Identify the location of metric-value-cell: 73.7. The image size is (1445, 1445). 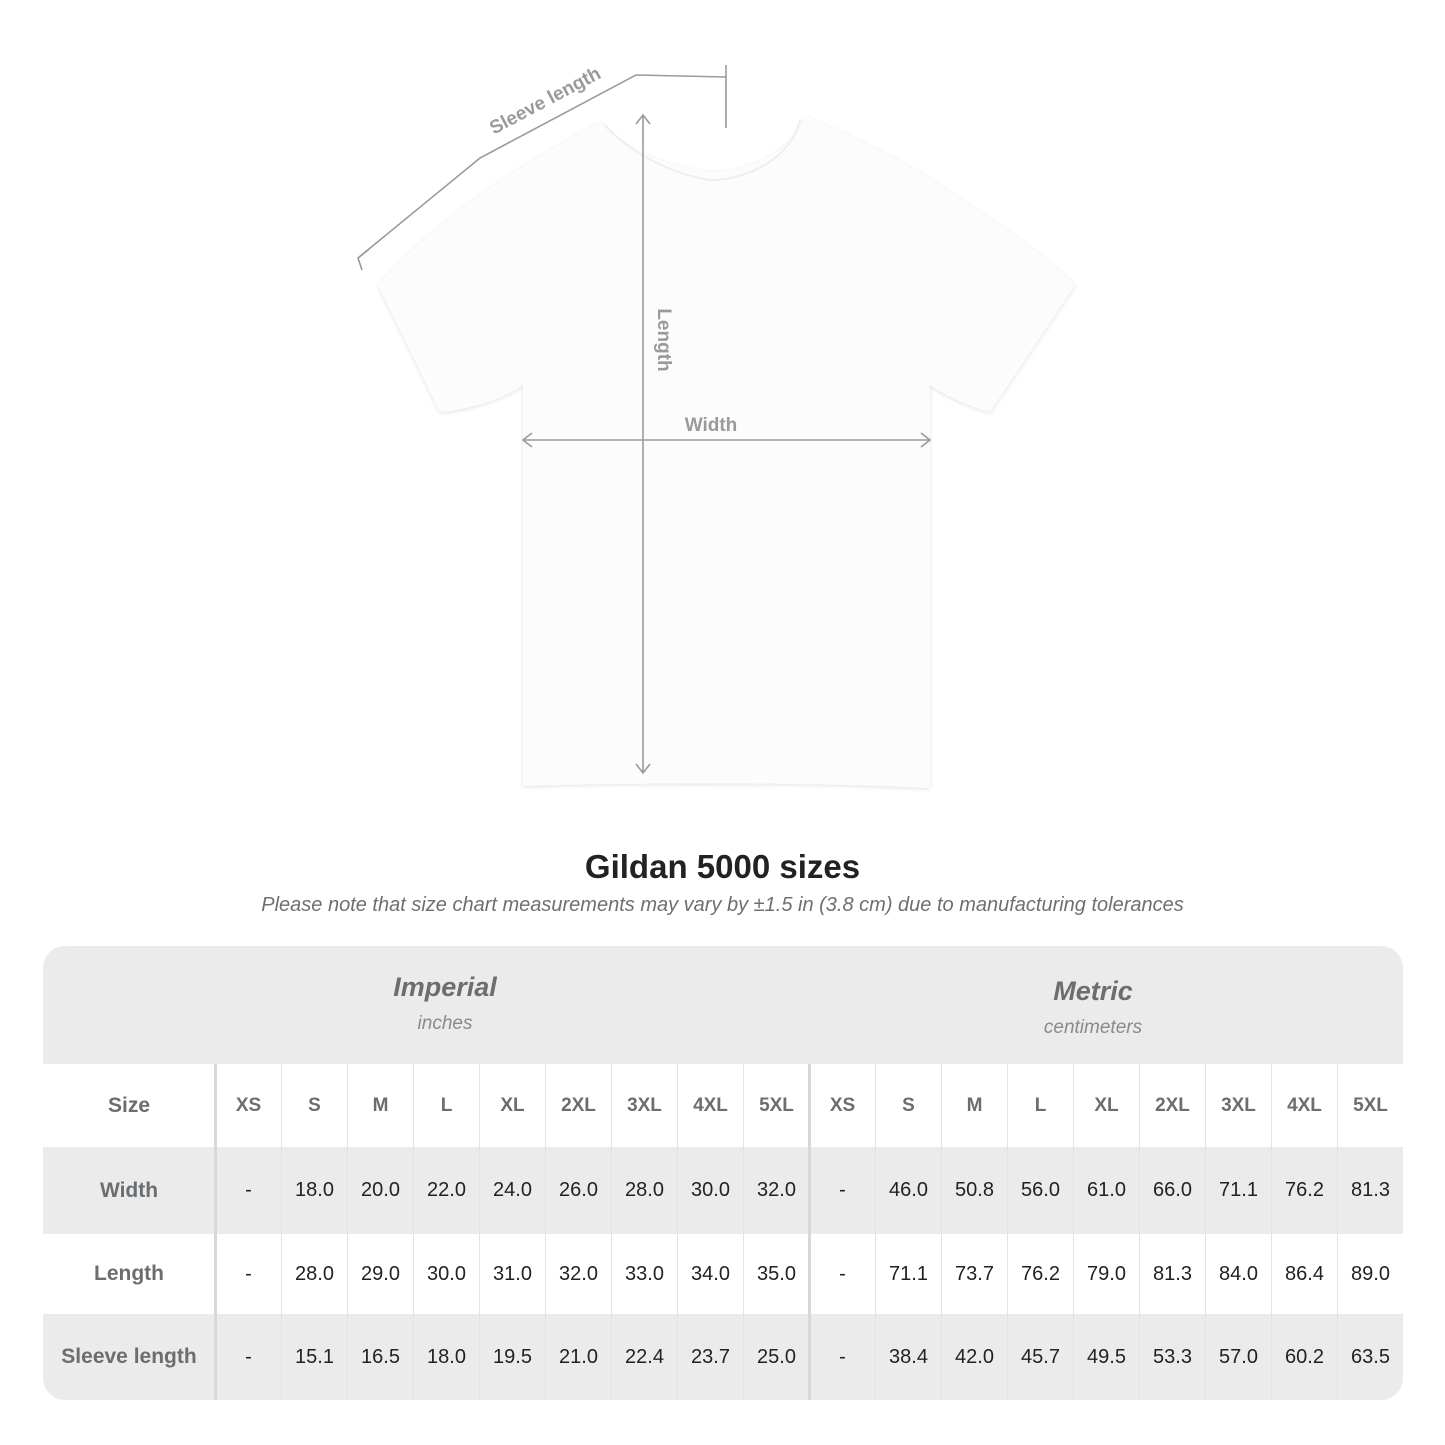
(974, 1274).